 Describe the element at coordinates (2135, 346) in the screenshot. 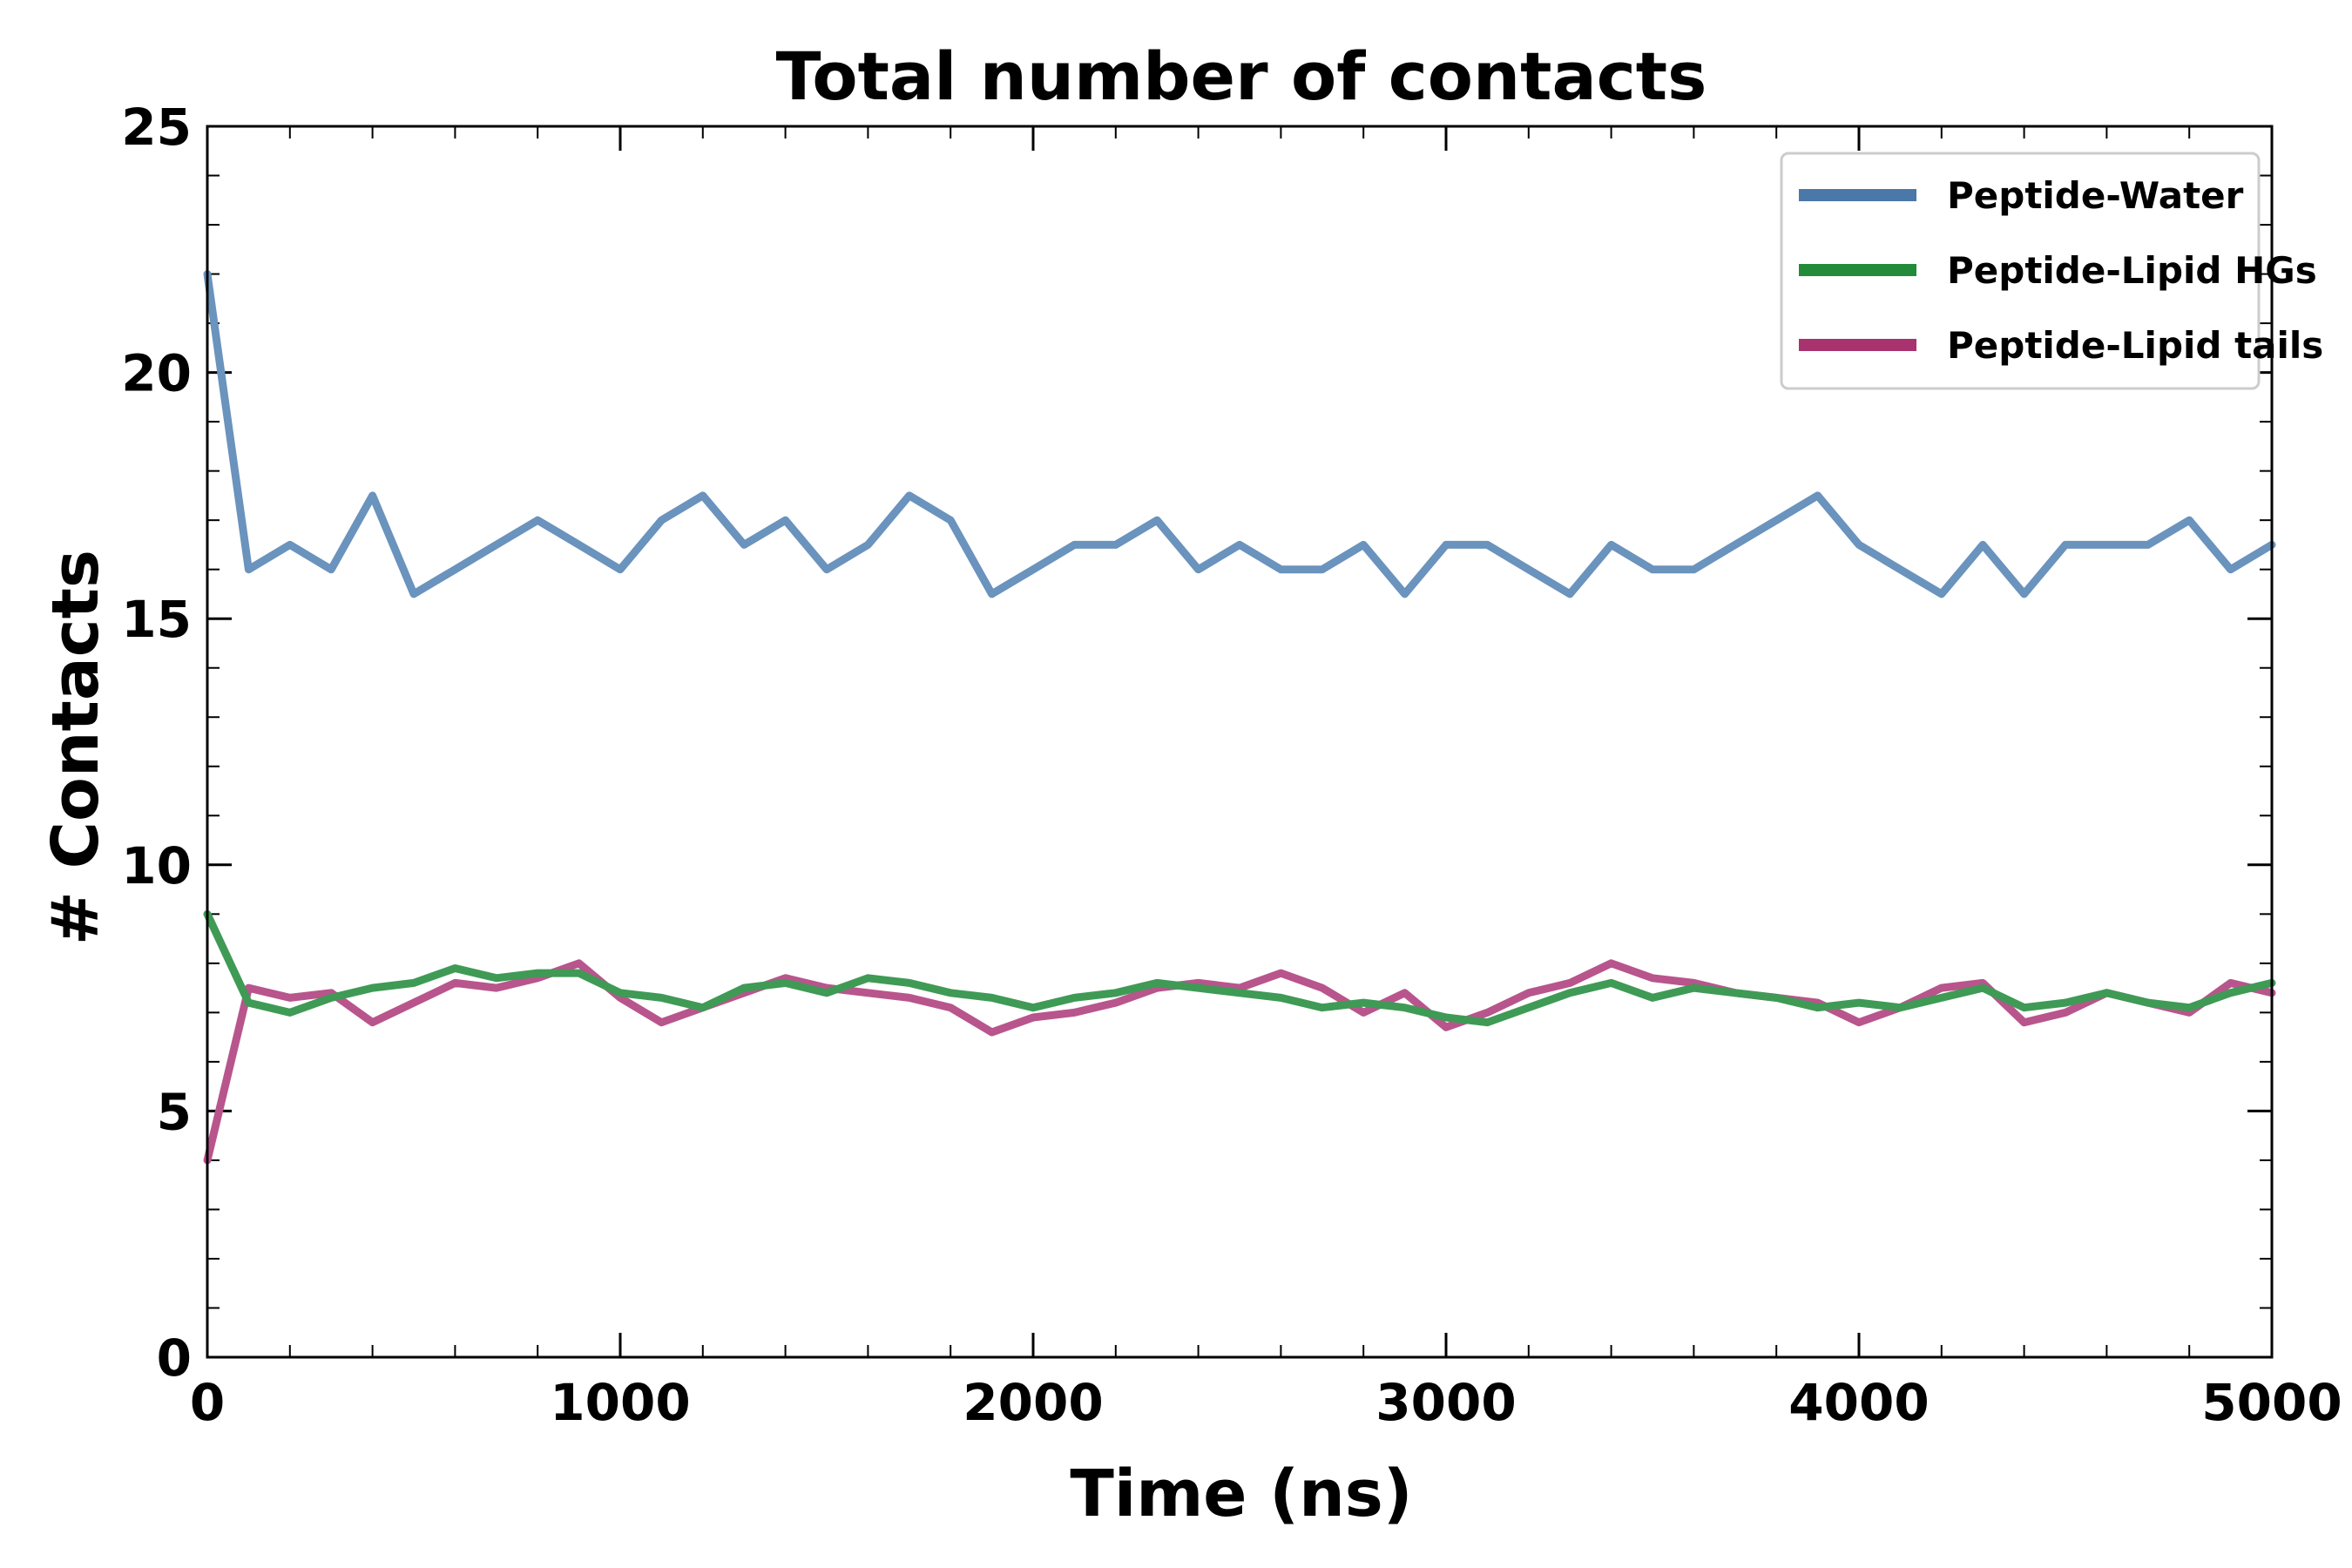

I see `legend-label: Peptide-Lipid tails` at that location.